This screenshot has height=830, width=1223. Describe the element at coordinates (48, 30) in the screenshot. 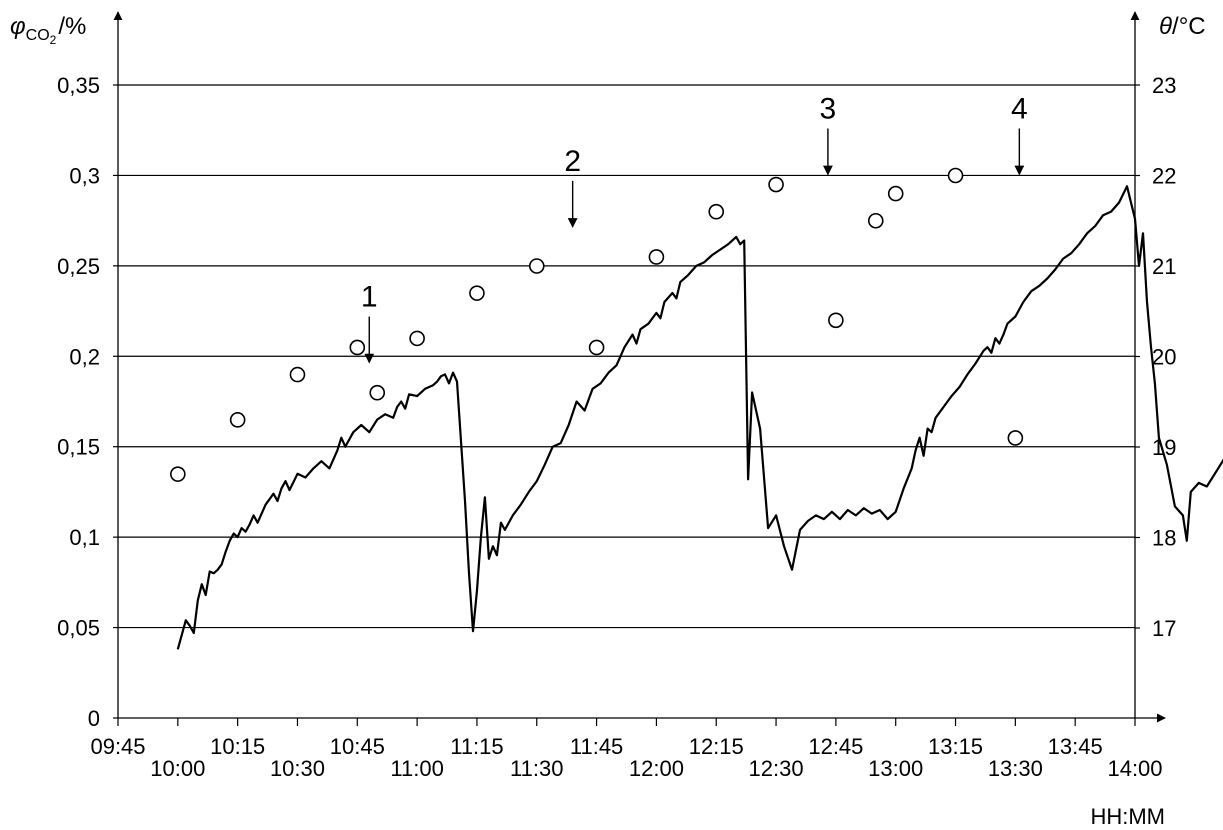

I see `left-axis-label: φCO2/%` at that location.